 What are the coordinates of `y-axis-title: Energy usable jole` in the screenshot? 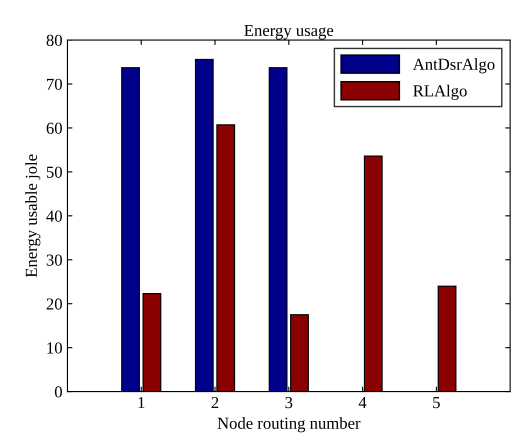 It's located at (32, 216).